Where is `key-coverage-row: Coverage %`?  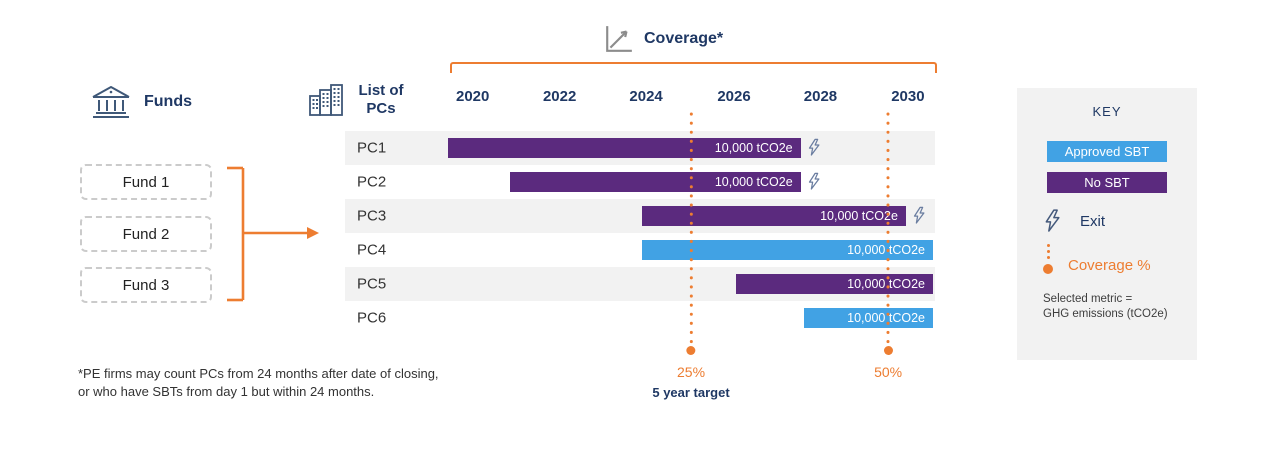 key-coverage-row: Coverage % is located at coordinates (1120, 259).